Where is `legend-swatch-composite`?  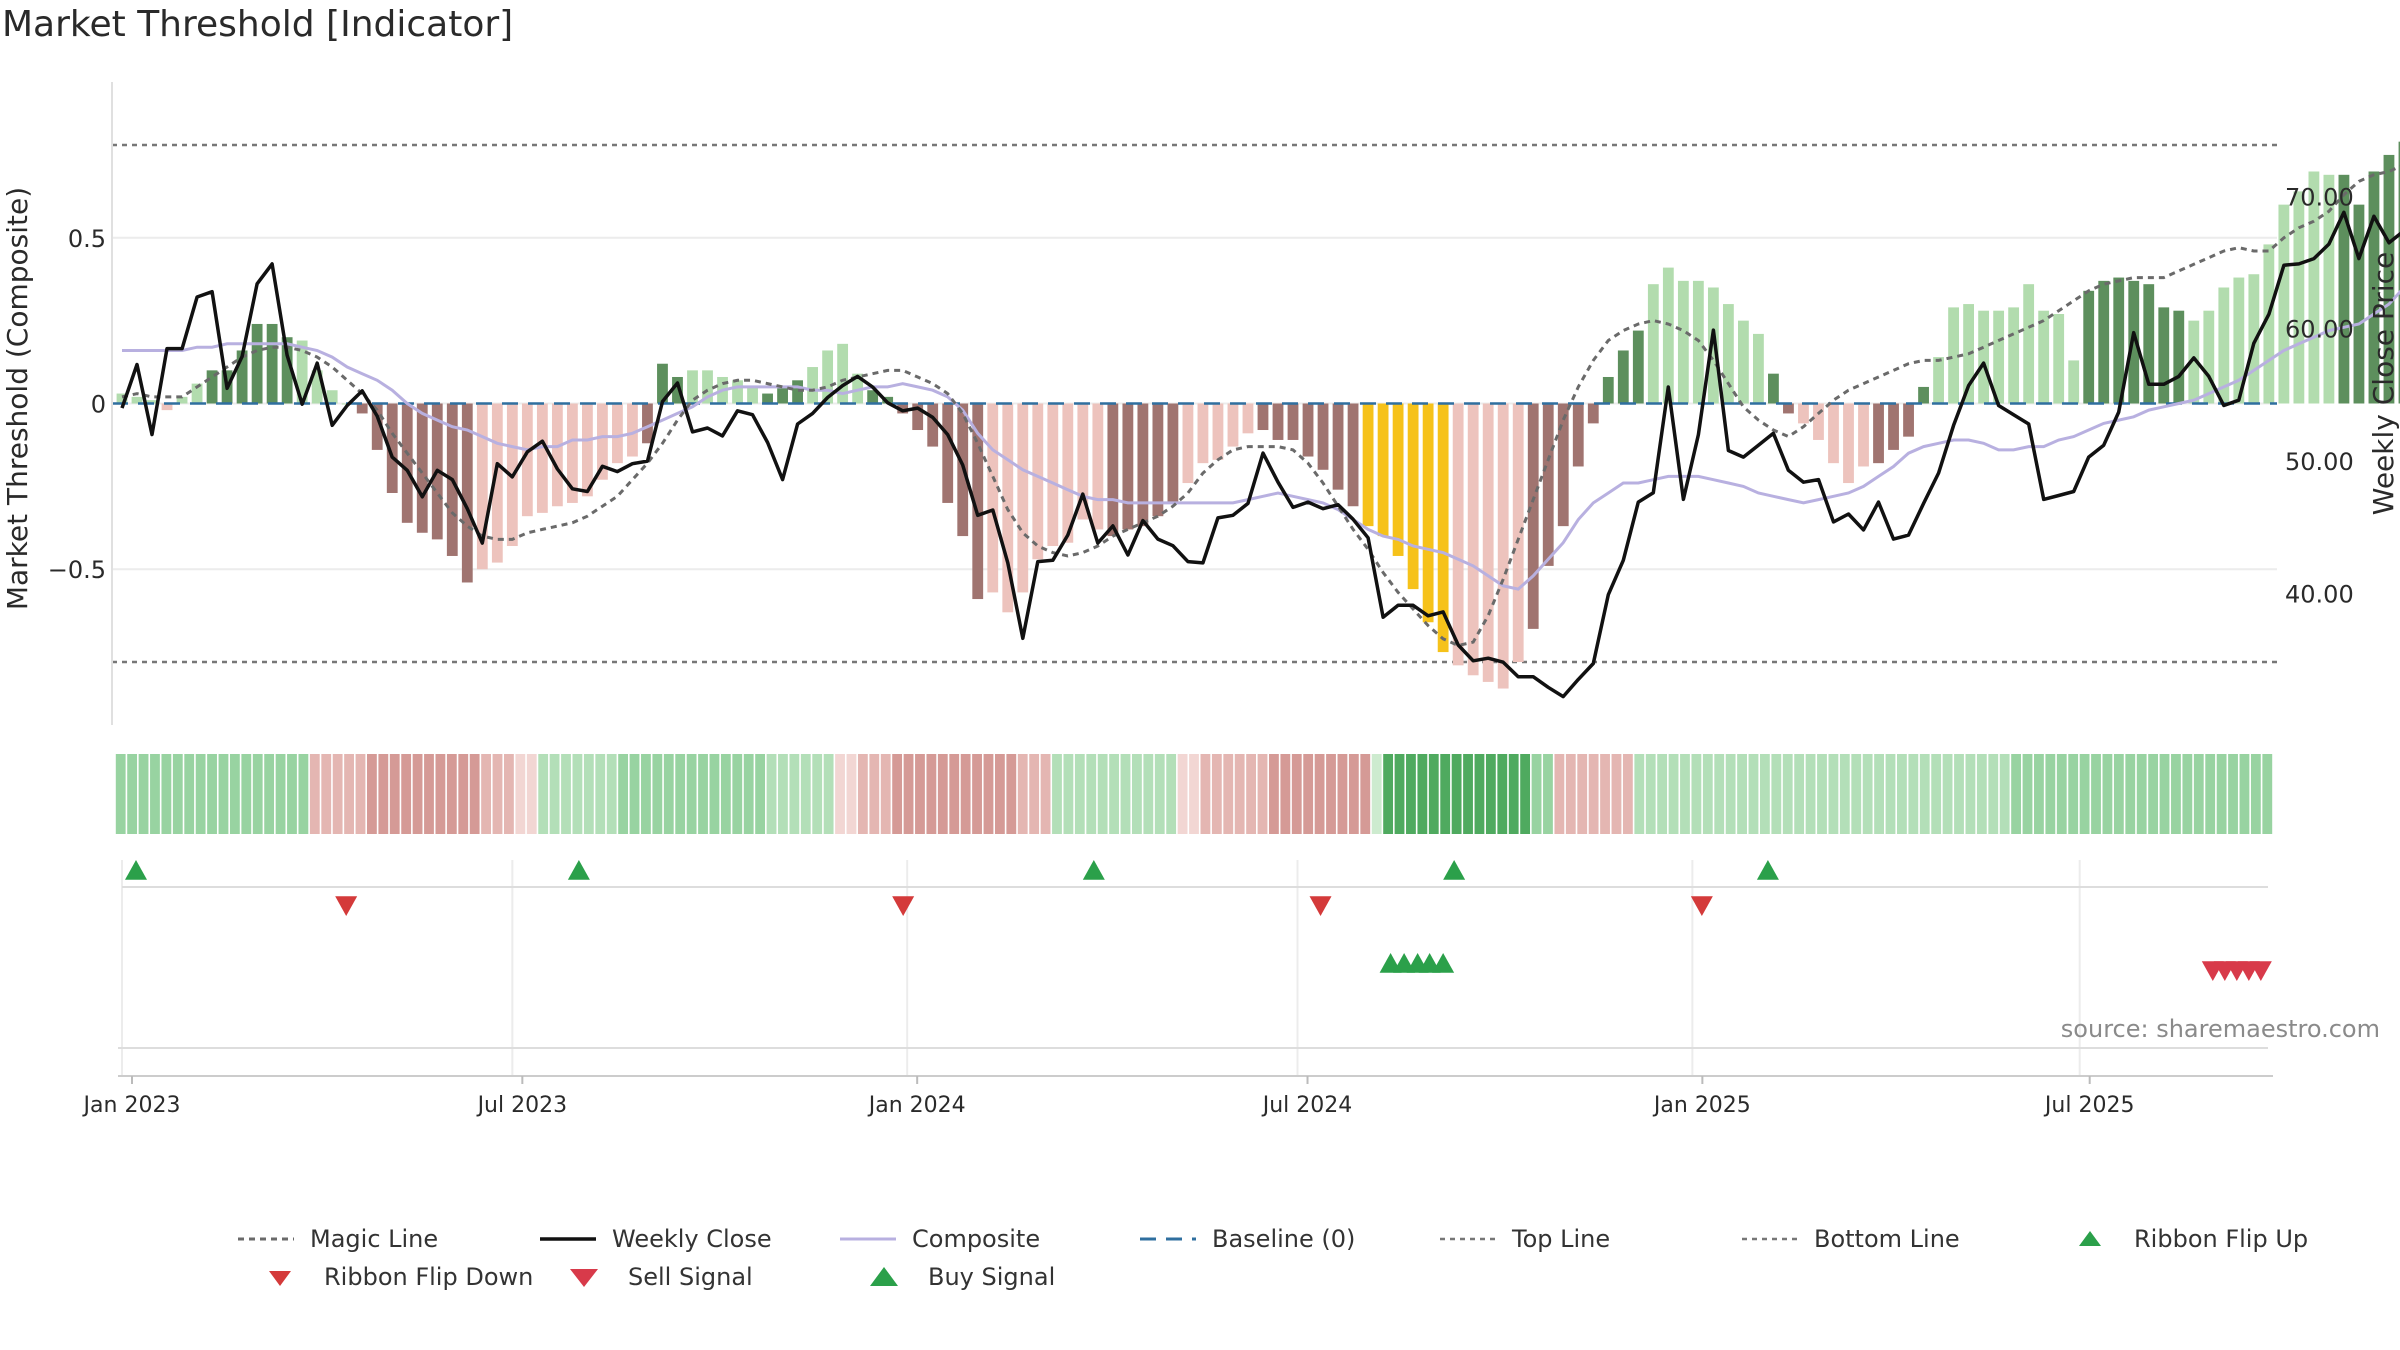 legend-swatch-composite is located at coordinates (868, 1239).